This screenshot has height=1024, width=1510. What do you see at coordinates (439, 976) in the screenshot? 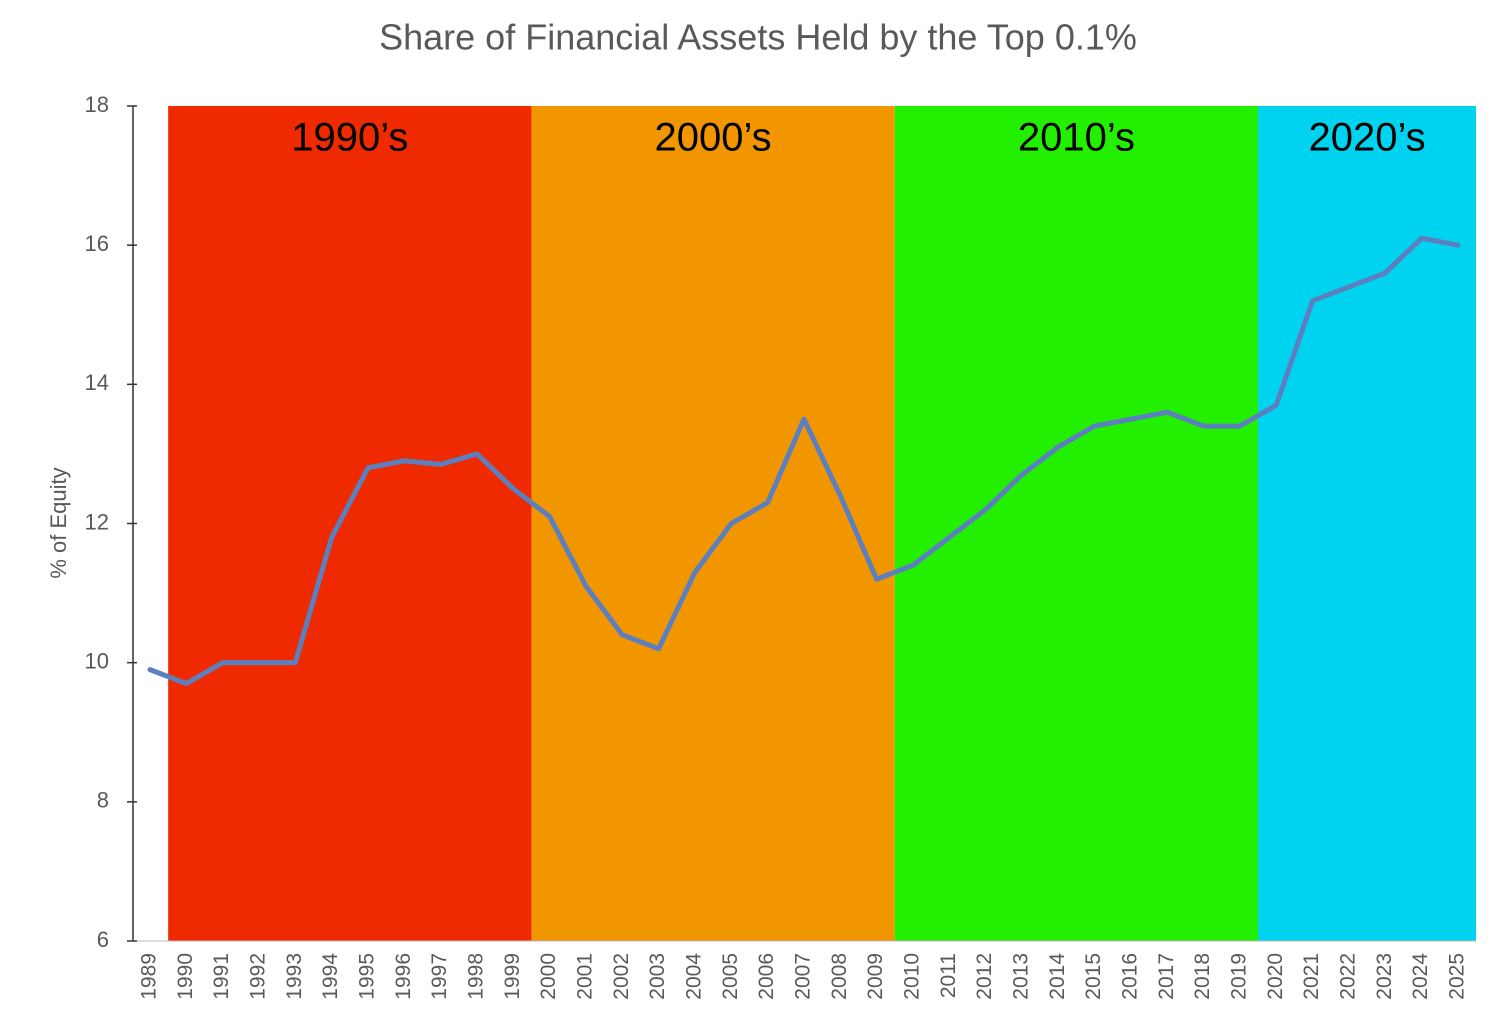
I see `x-tick-label: 1997` at bounding box center [439, 976].